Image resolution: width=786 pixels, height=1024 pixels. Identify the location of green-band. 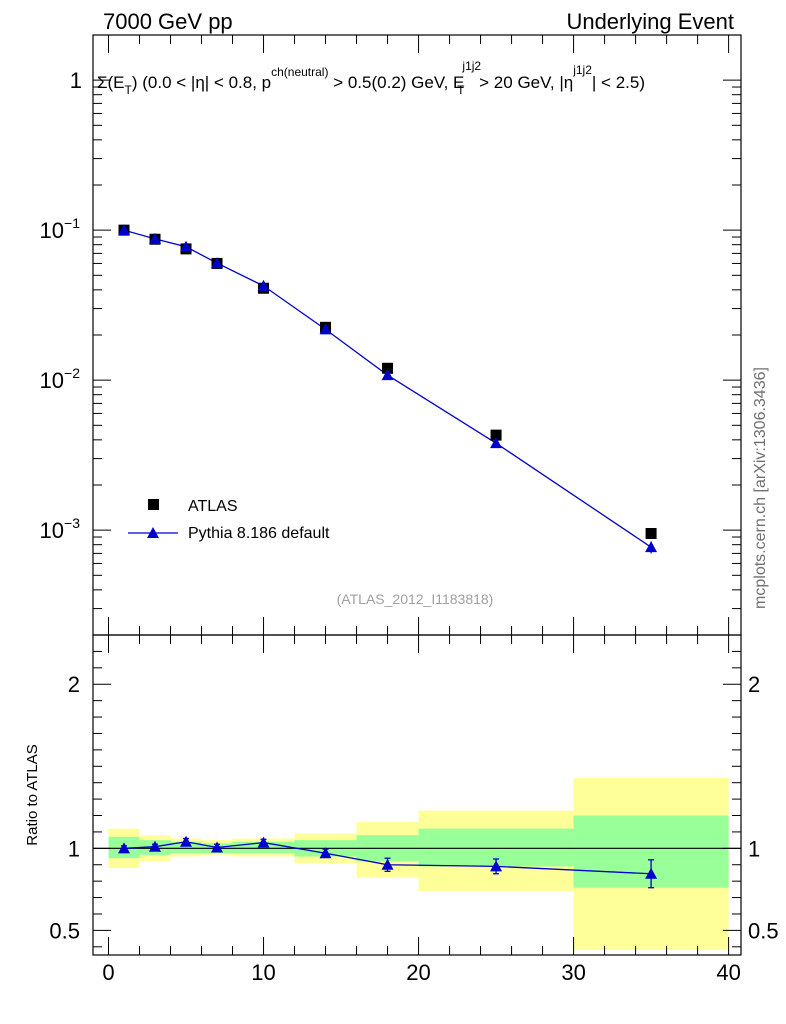
(186, 847).